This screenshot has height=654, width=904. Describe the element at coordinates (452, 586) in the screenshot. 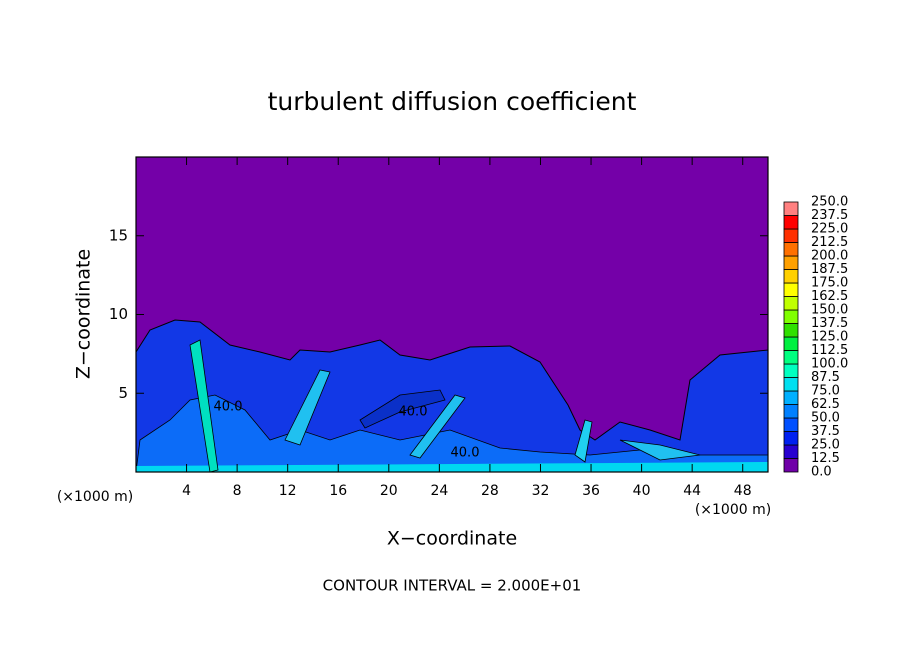

I see `footer-note: CONTOUR INTERVAL = 2.000E+01` at that location.